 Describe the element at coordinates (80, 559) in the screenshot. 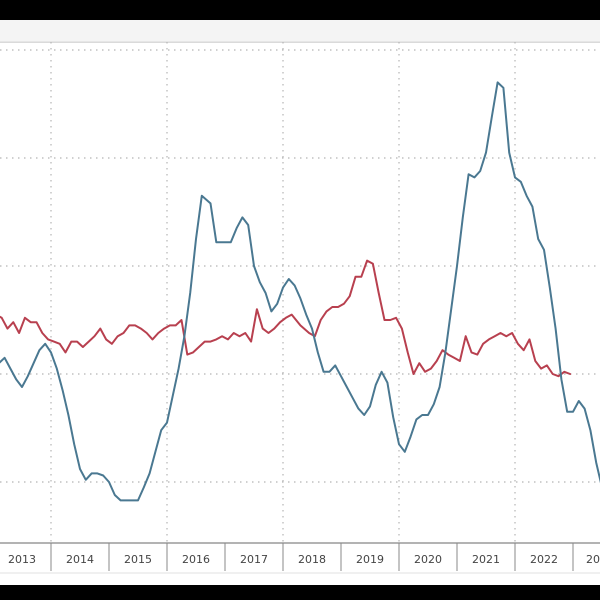

I see `x-tick-label: 2014` at that location.